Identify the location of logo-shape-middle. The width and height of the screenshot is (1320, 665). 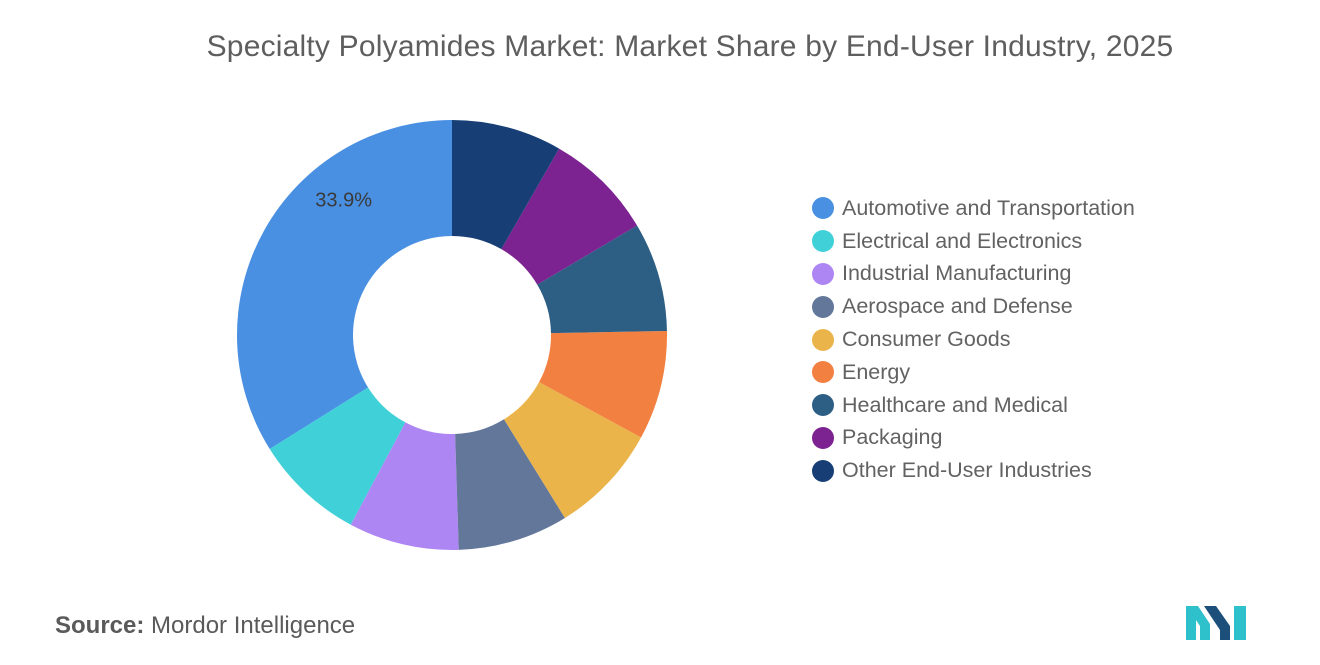
(1217, 623).